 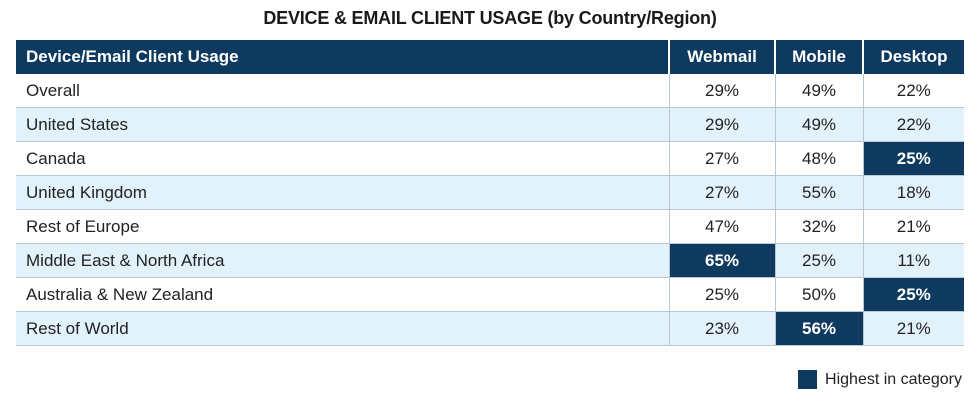 I want to click on cell-mobile: 56%, so click(x=819, y=328).